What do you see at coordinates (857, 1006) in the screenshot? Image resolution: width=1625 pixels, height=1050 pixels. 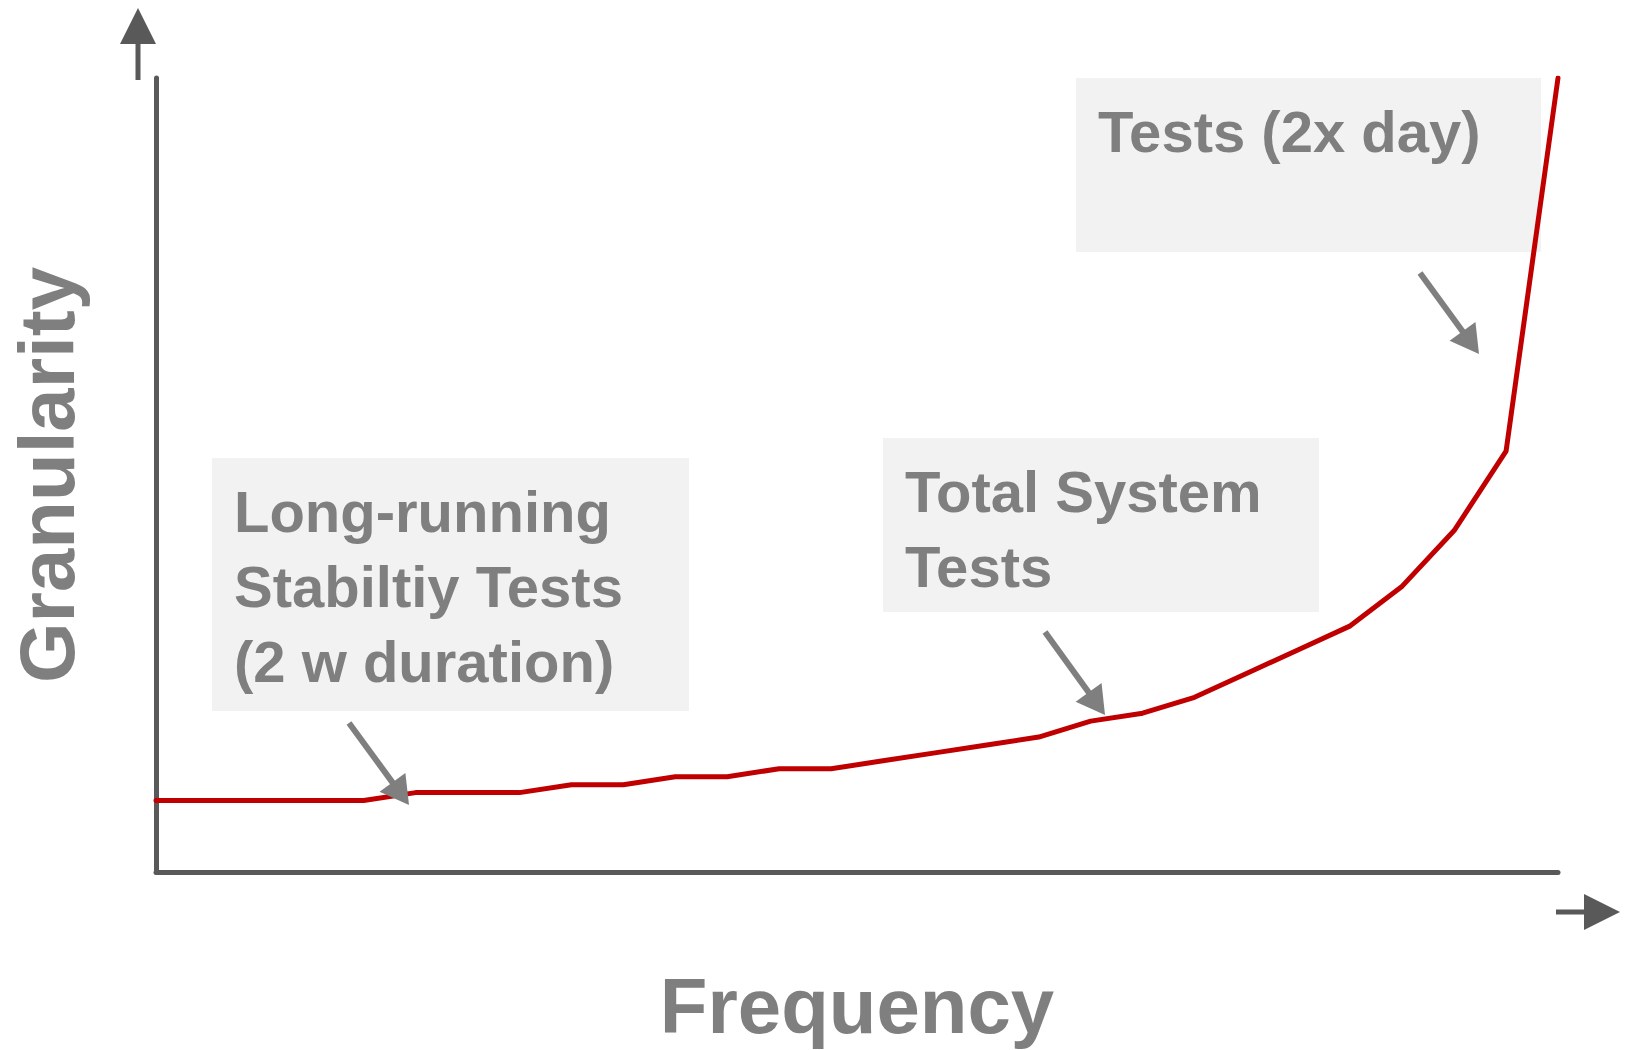 I see `x-axis-title: Frequency` at bounding box center [857, 1006].